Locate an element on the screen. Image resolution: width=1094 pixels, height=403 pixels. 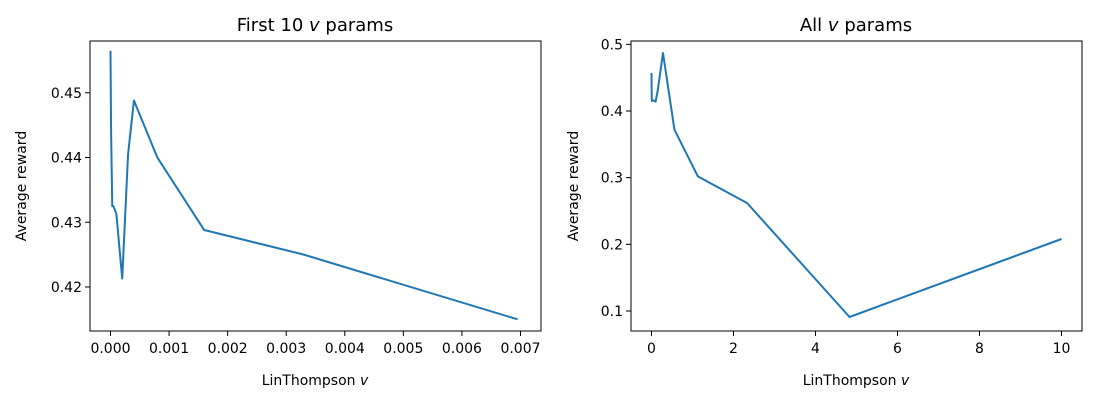
x-tick-label: 2 is located at coordinates (733, 349).